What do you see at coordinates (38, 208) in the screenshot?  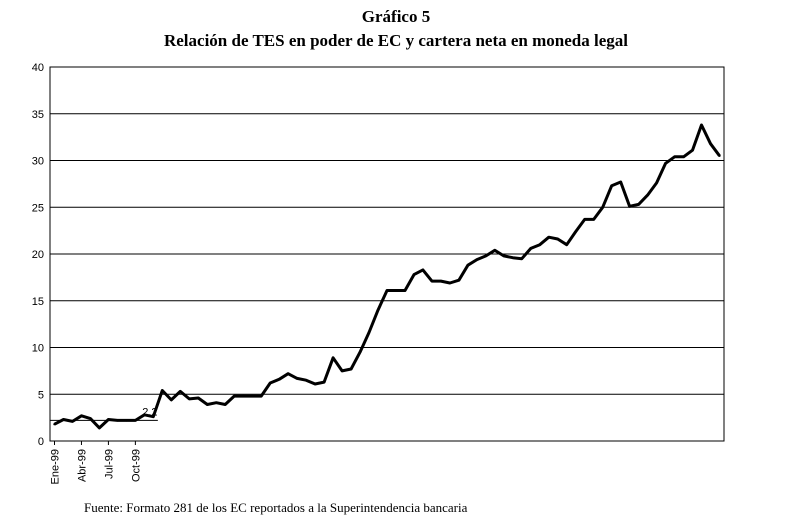 I see `y-tick-label: 25` at bounding box center [38, 208].